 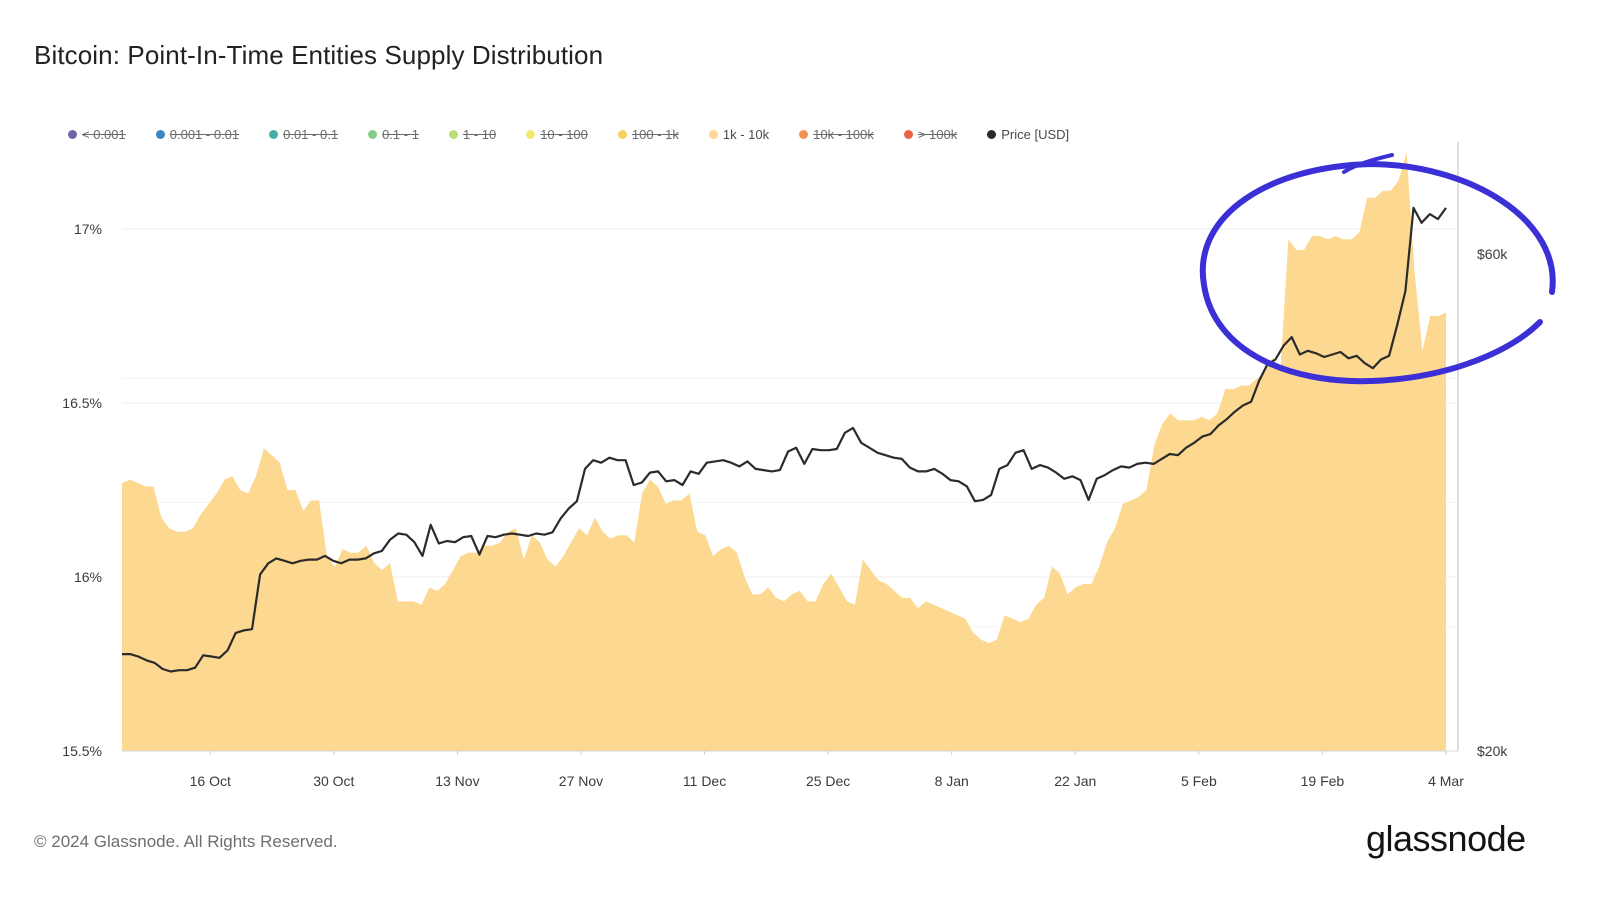 What do you see at coordinates (564, 134) in the screenshot?
I see `legend-label: 10 - 100` at bounding box center [564, 134].